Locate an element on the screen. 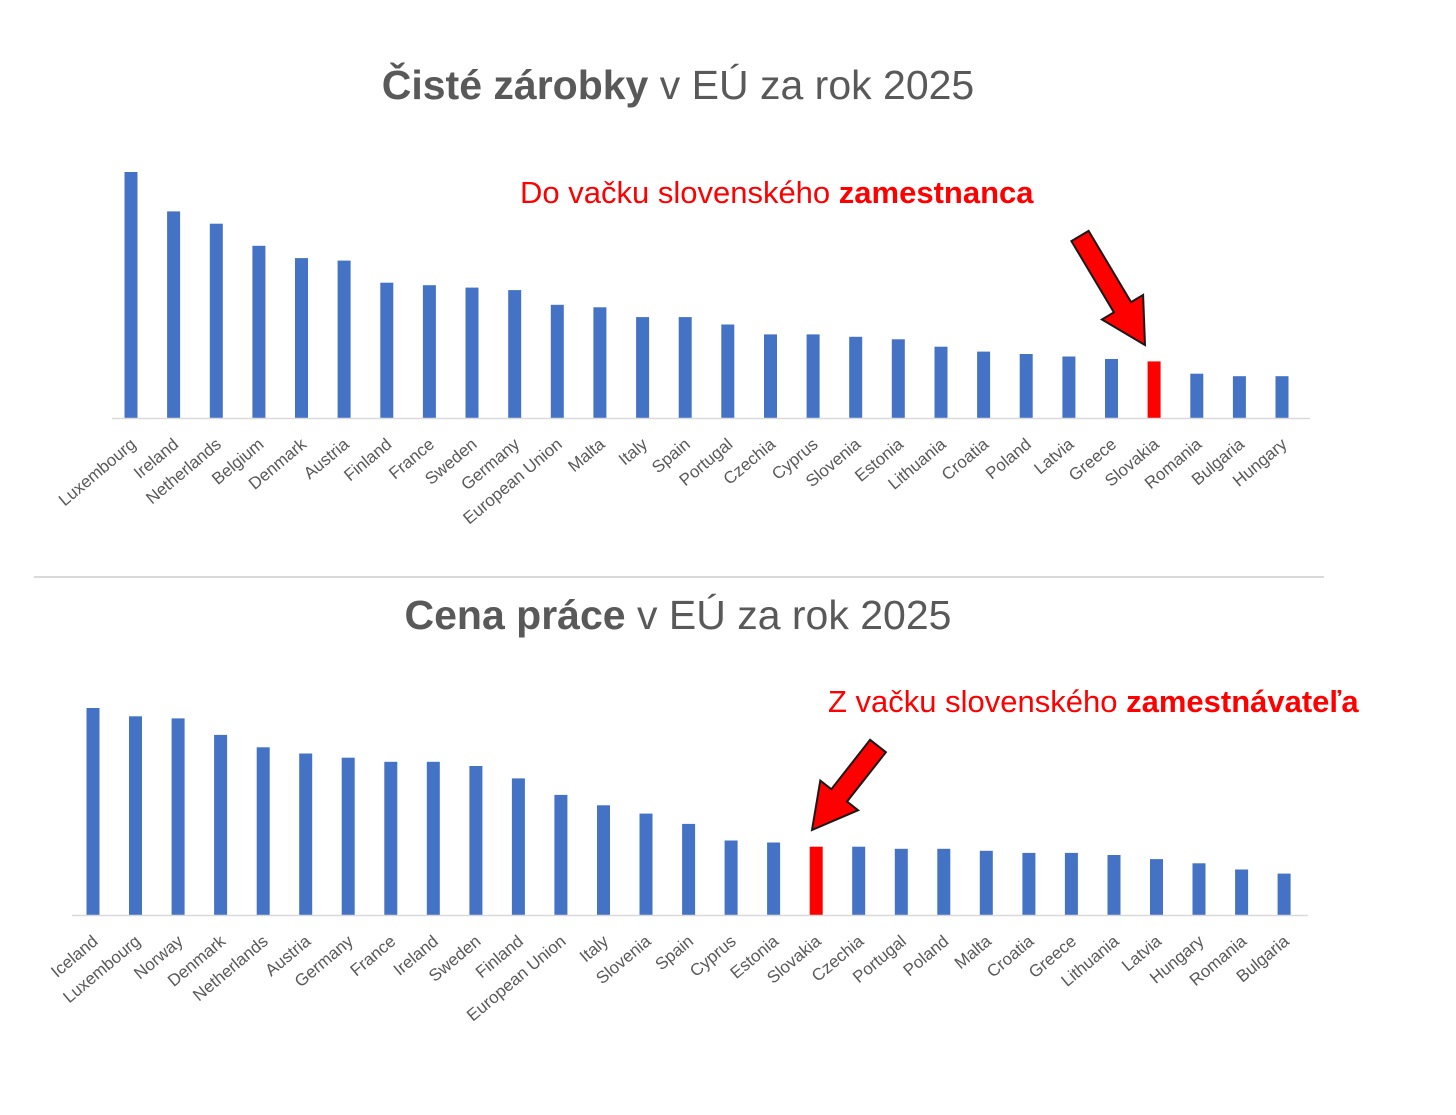 Image resolution: width=1456 pixels, height=1115 pixels. bar-iceland is located at coordinates (93, 811).